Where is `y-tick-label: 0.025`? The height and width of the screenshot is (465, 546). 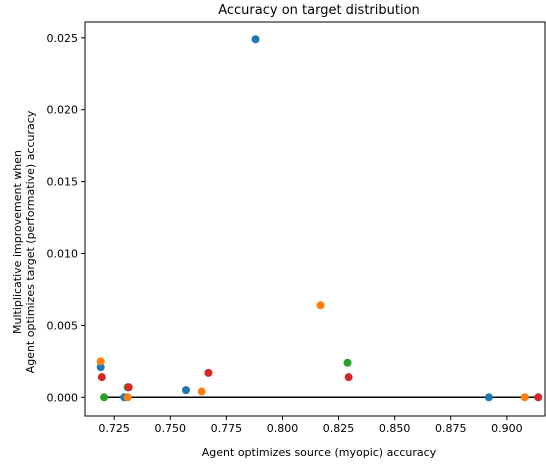
y-tick-label: 0.025 is located at coordinates (63, 38).